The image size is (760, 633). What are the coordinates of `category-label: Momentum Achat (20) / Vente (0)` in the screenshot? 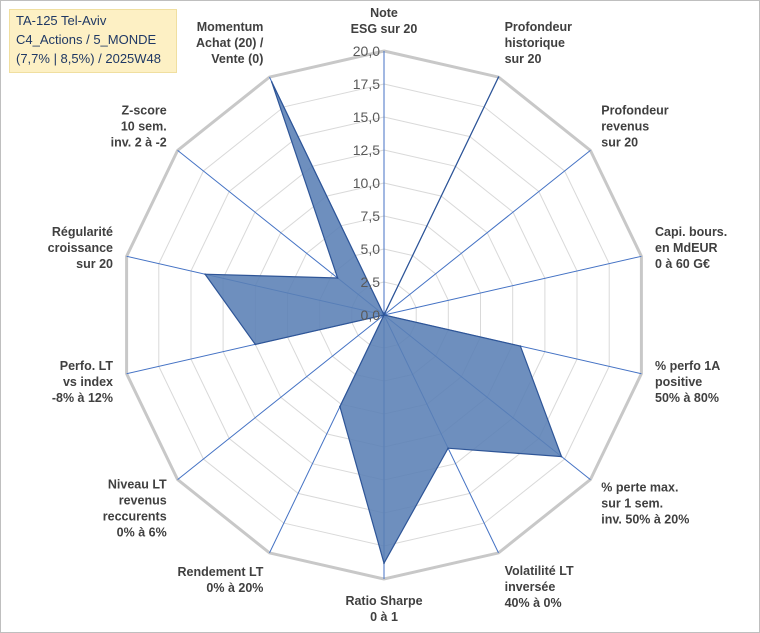 It's located at (230, 43).